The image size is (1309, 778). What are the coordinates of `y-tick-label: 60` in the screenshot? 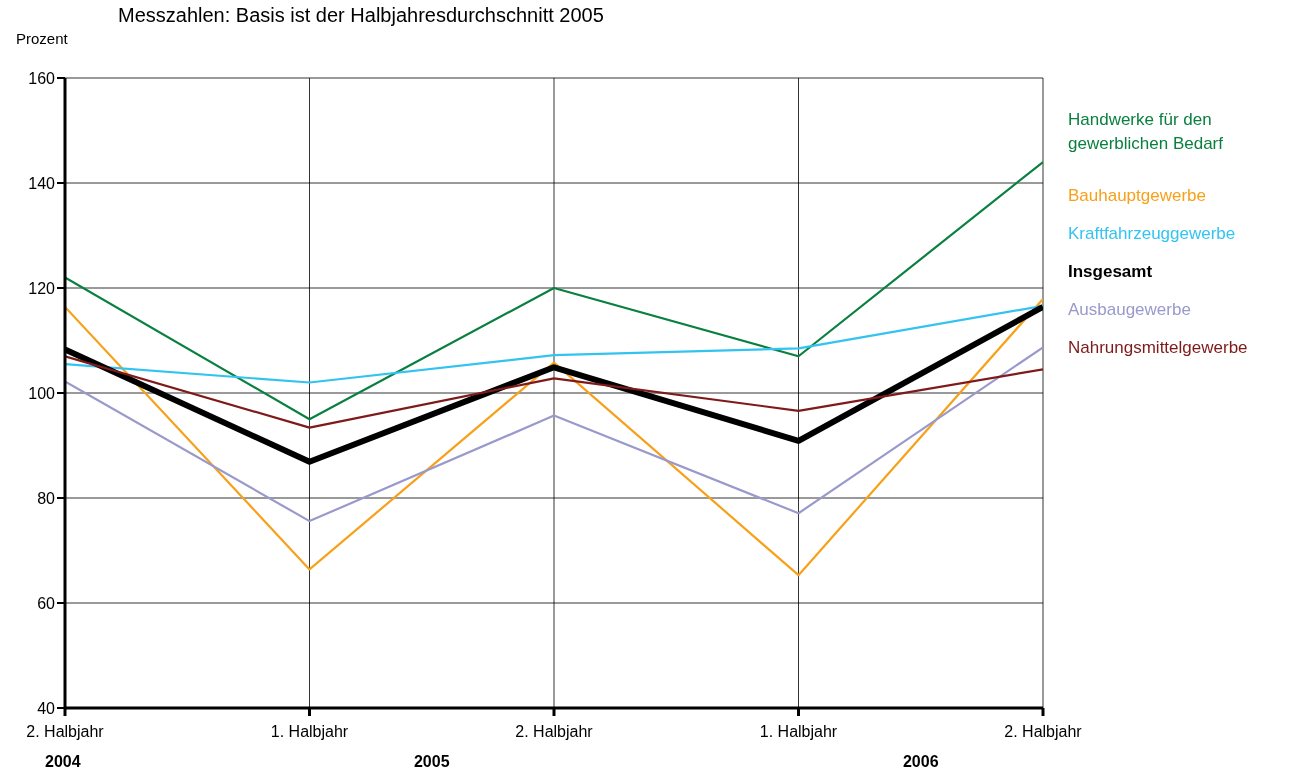 It's located at (46, 603).